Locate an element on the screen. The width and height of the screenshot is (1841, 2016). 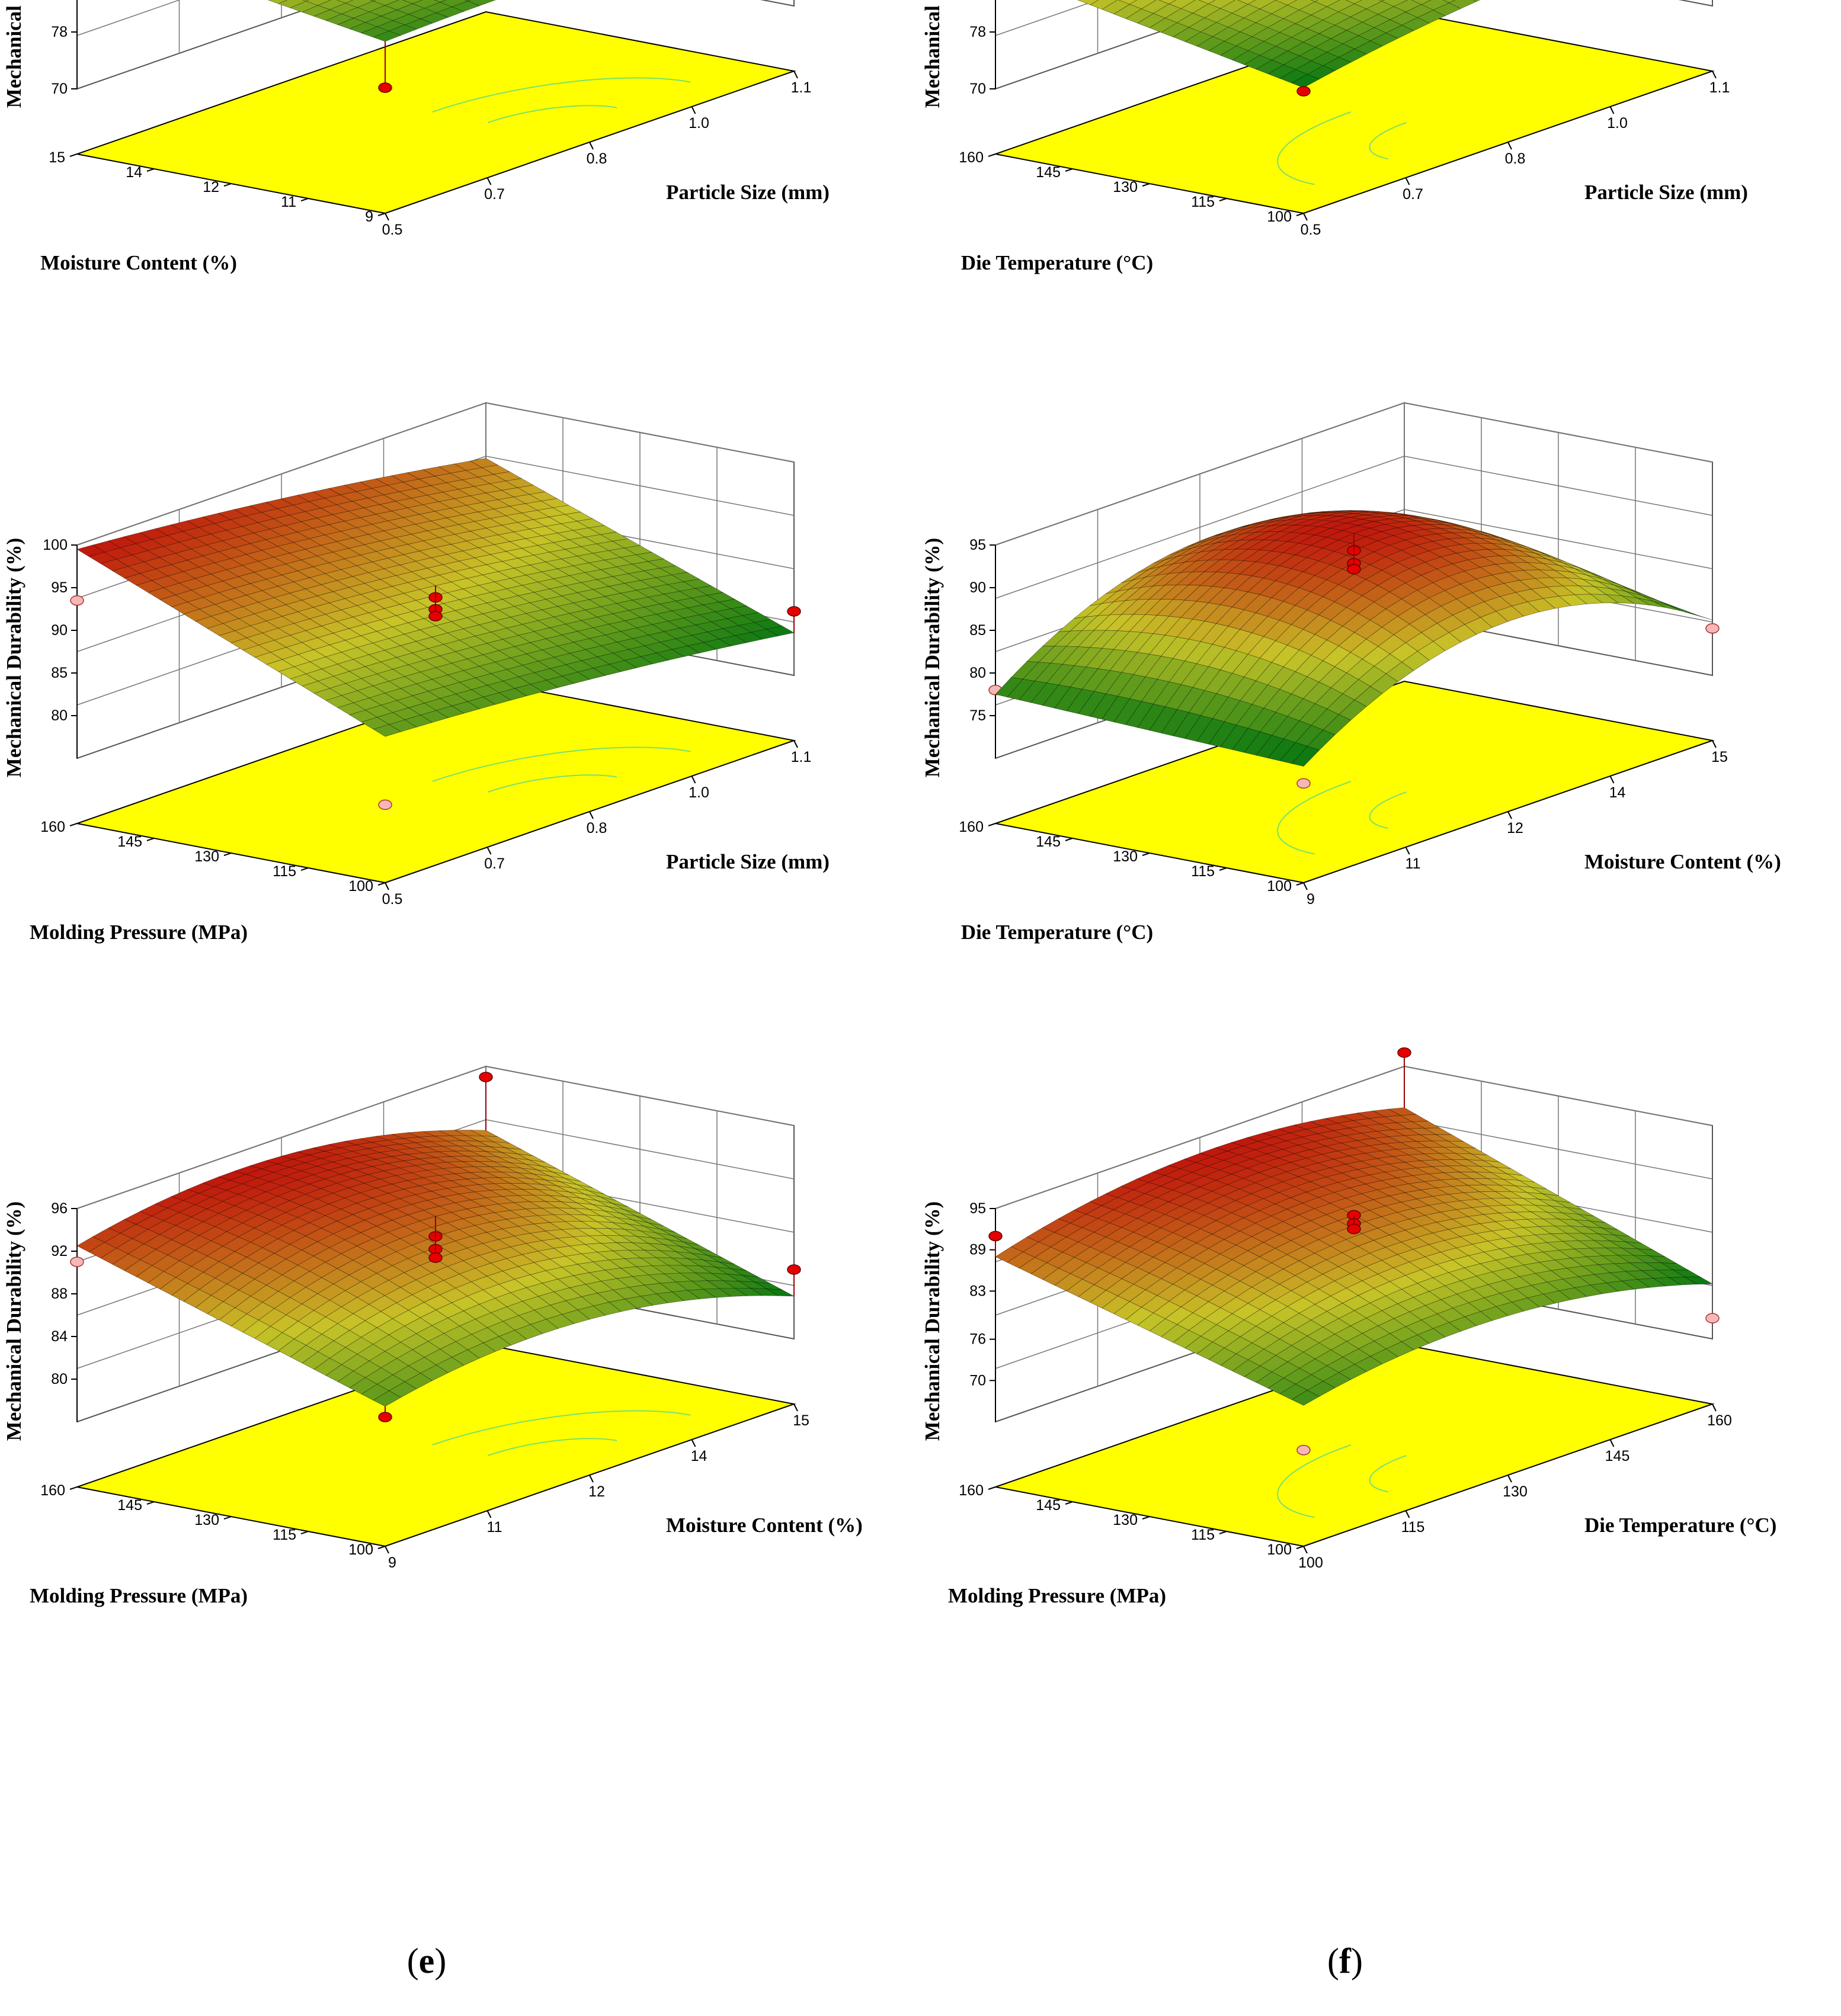
x-ticks: 9 11 12 14 15 is located at coordinates (1515, 824).